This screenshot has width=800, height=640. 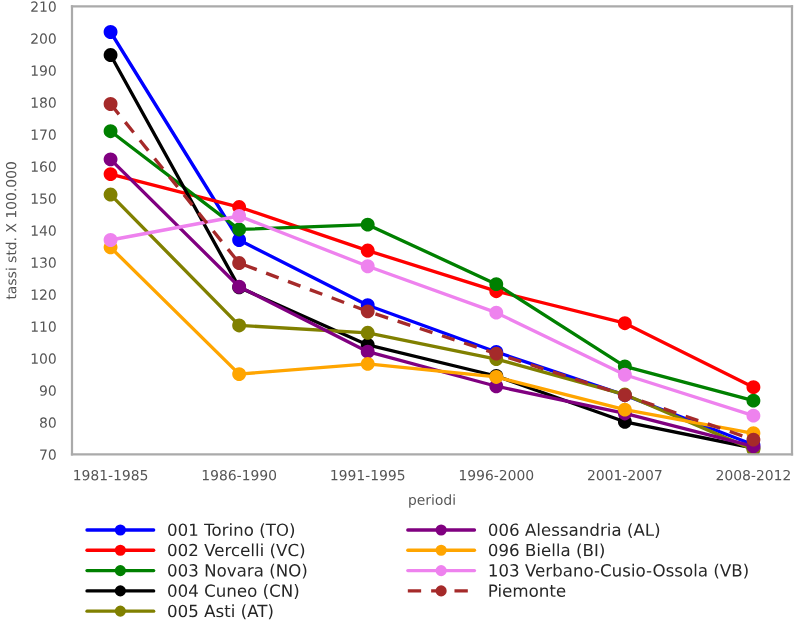 What do you see at coordinates (236, 551) in the screenshot?
I see `legend-label: 002 Vercelli (VC)` at bounding box center [236, 551].